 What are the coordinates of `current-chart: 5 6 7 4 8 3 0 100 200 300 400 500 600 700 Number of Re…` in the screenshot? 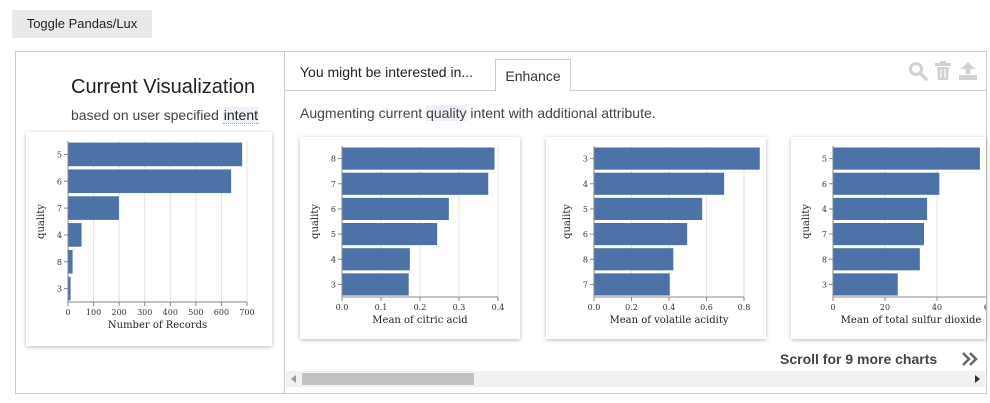 It's located at (145, 236).